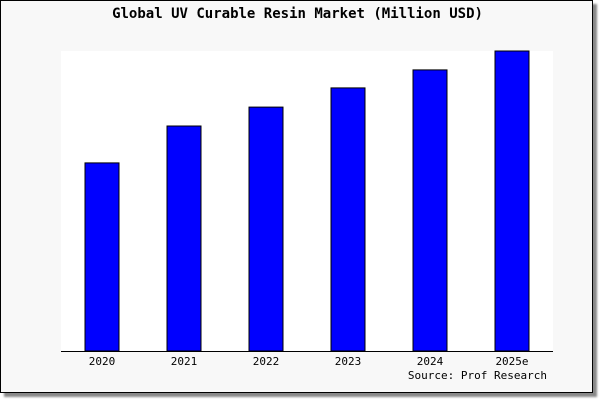  I want to click on bar-2021, so click(184, 238).